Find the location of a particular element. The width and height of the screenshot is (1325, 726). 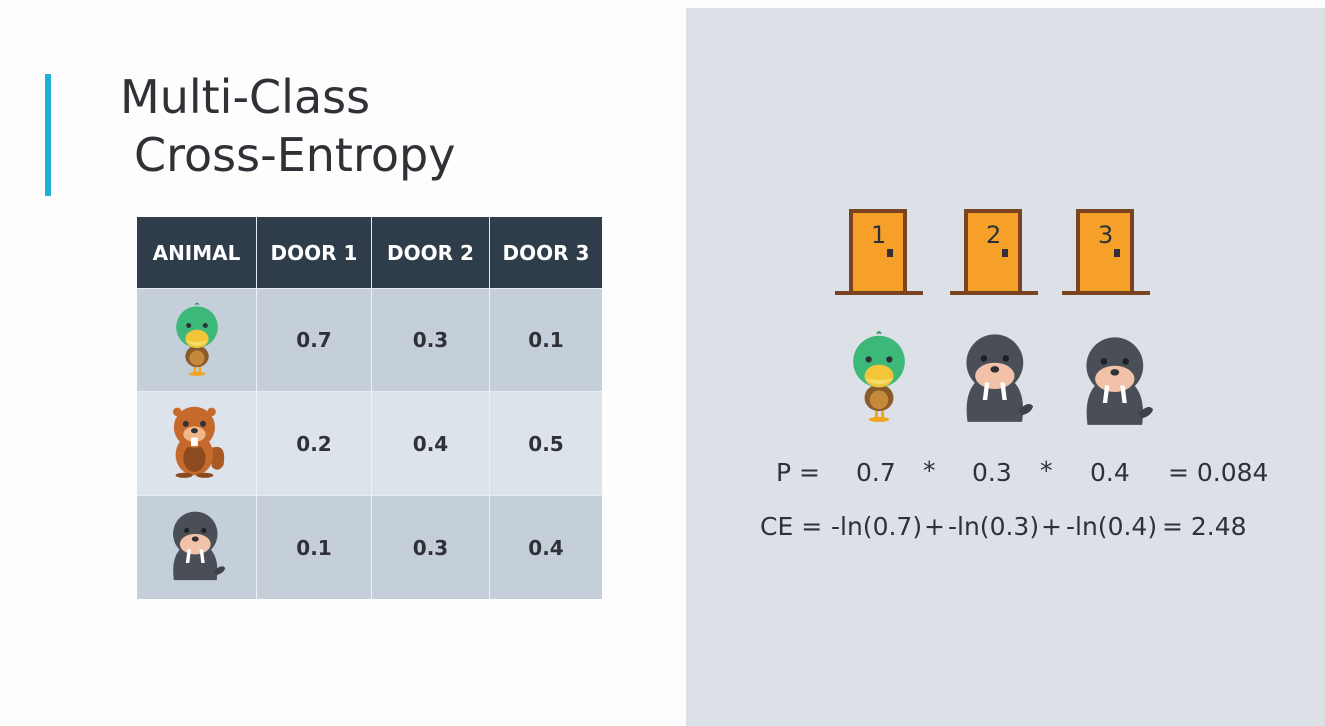

header-animal: ANIMAL is located at coordinates (197, 253).